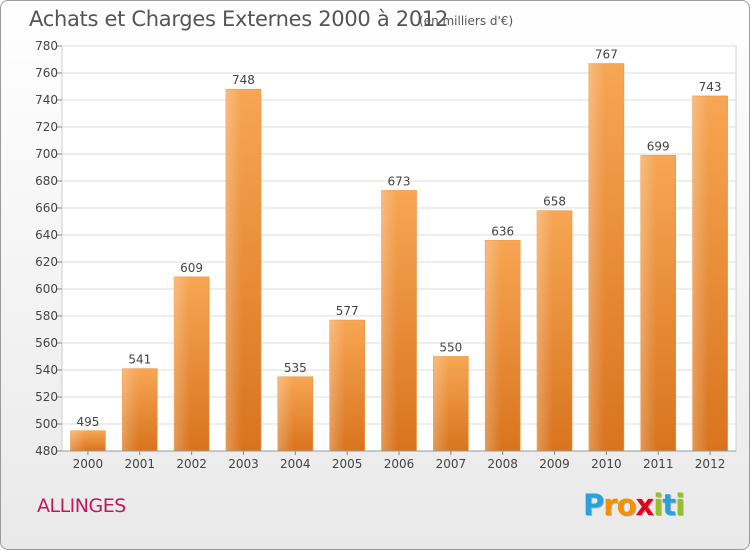  I want to click on y-tick-label: 580, so click(46, 316).